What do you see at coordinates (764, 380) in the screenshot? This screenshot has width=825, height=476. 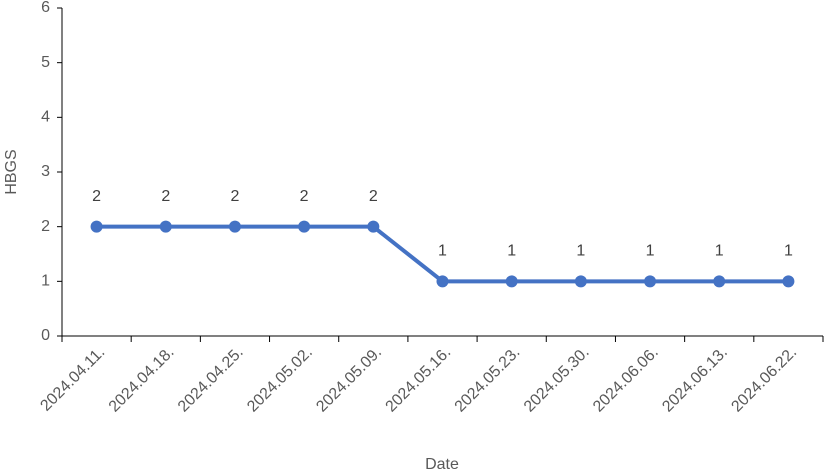 I see `x-tick-label: 2024.06.22.` at bounding box center [764, 380].